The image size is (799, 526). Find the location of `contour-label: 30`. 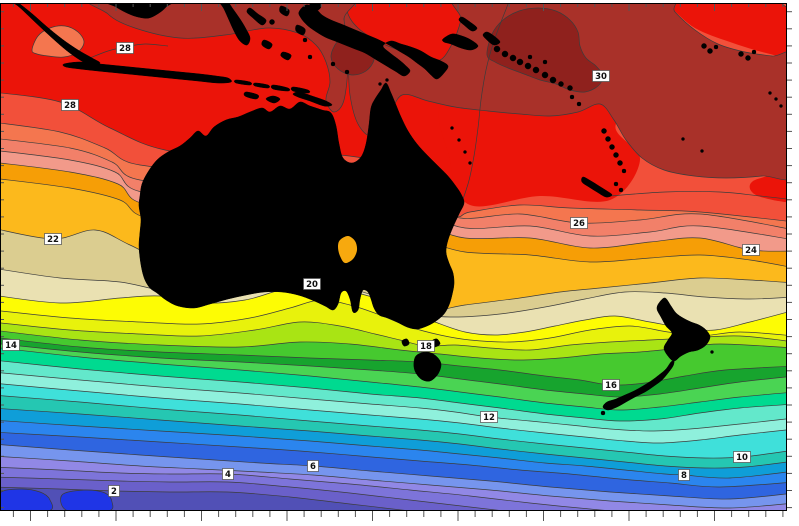

contour-label: 30 is located at coordinates (601, 76).